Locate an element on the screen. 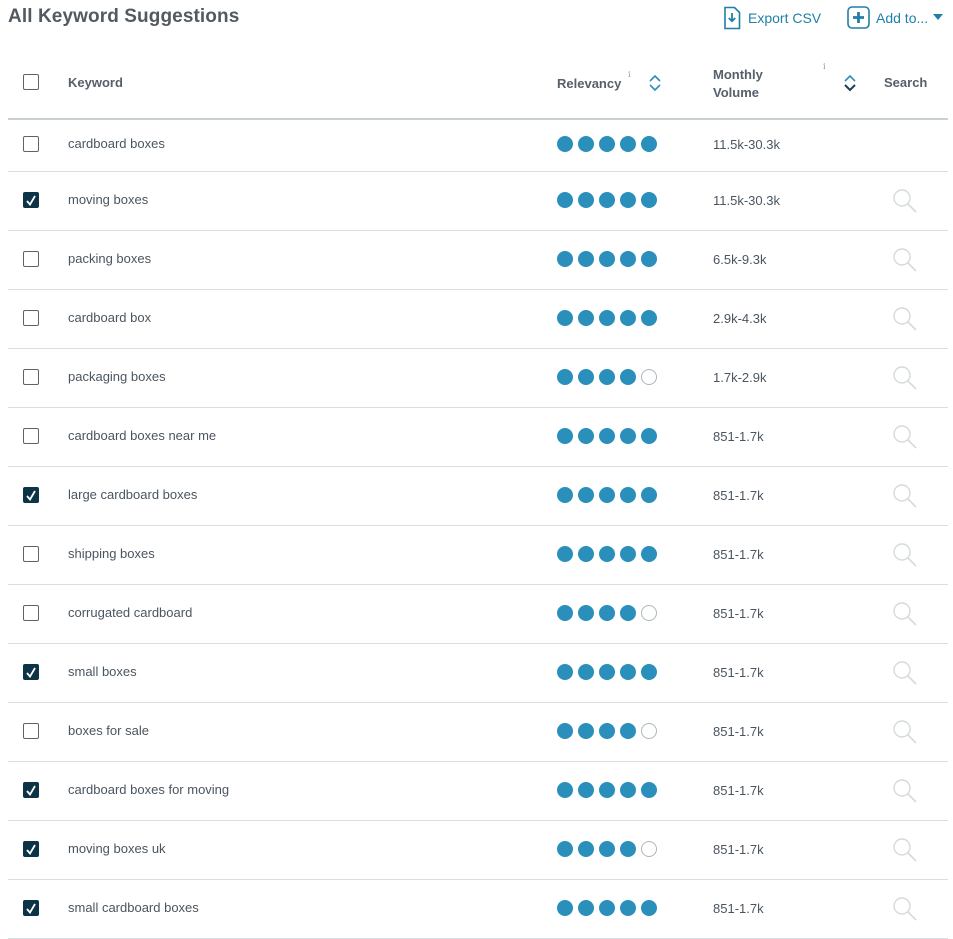 This screenshot has height=939, width=953. keyword-text: packaging boxes is located at coordinates (117, 376).